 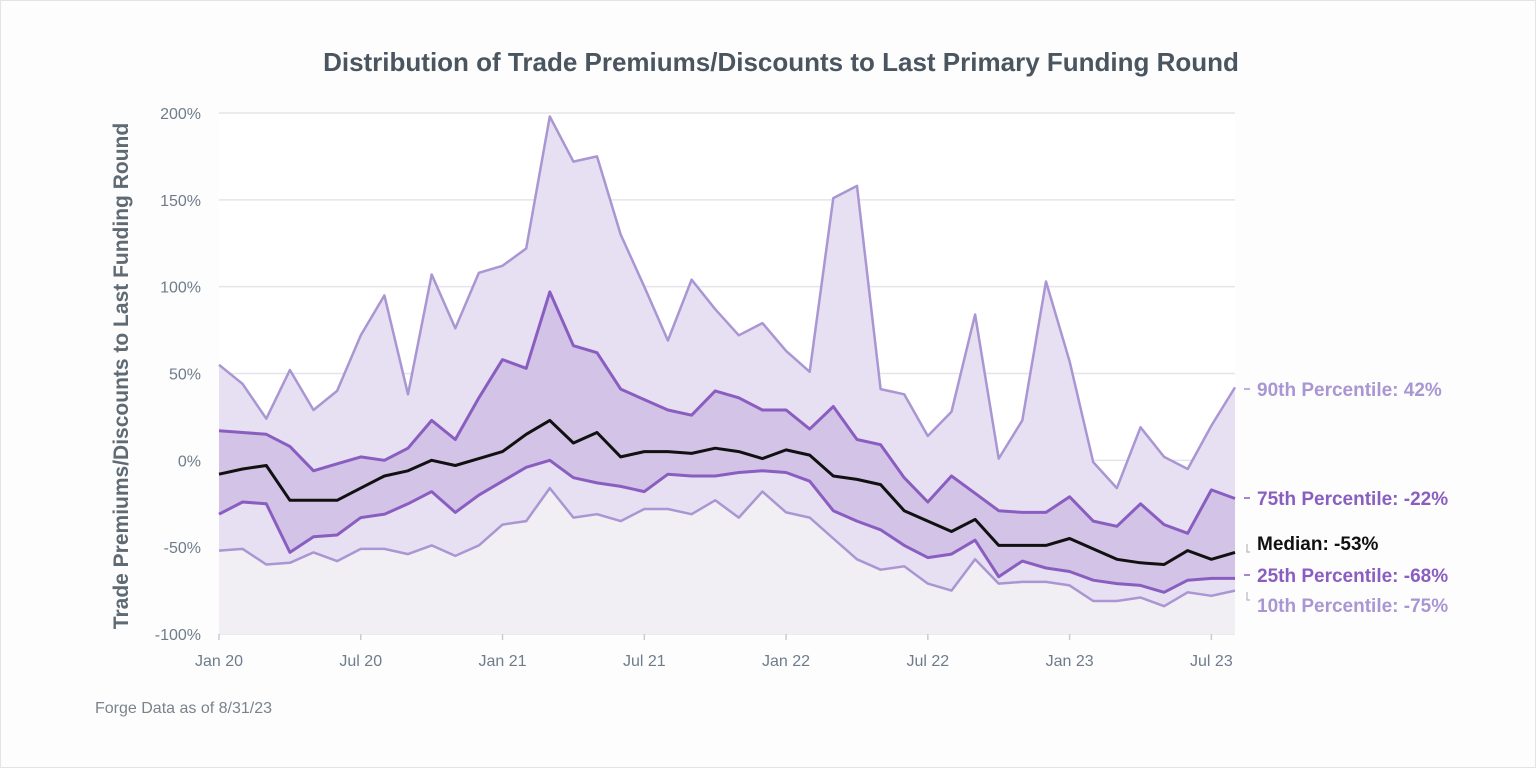 I want to click on x-tick-label-4: Jan 22, so click(x=786, y=661).